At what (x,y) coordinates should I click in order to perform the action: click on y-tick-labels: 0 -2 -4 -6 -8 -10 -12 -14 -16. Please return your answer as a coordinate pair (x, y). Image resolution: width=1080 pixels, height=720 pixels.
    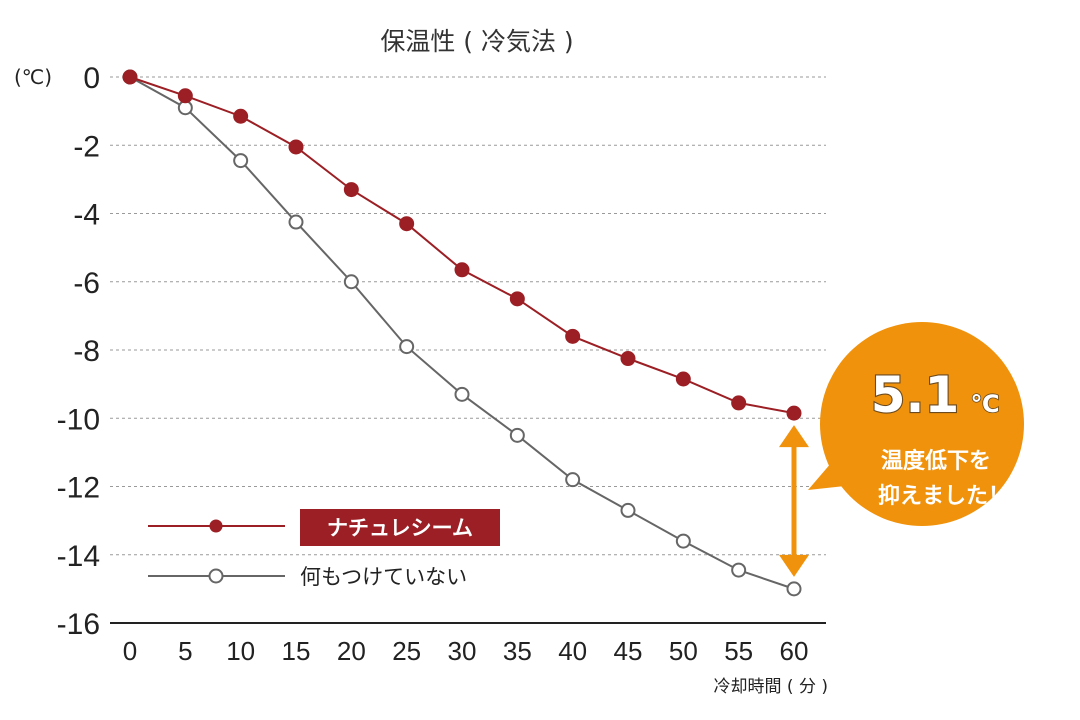
    Looking at the image, I should click on (78, 351).